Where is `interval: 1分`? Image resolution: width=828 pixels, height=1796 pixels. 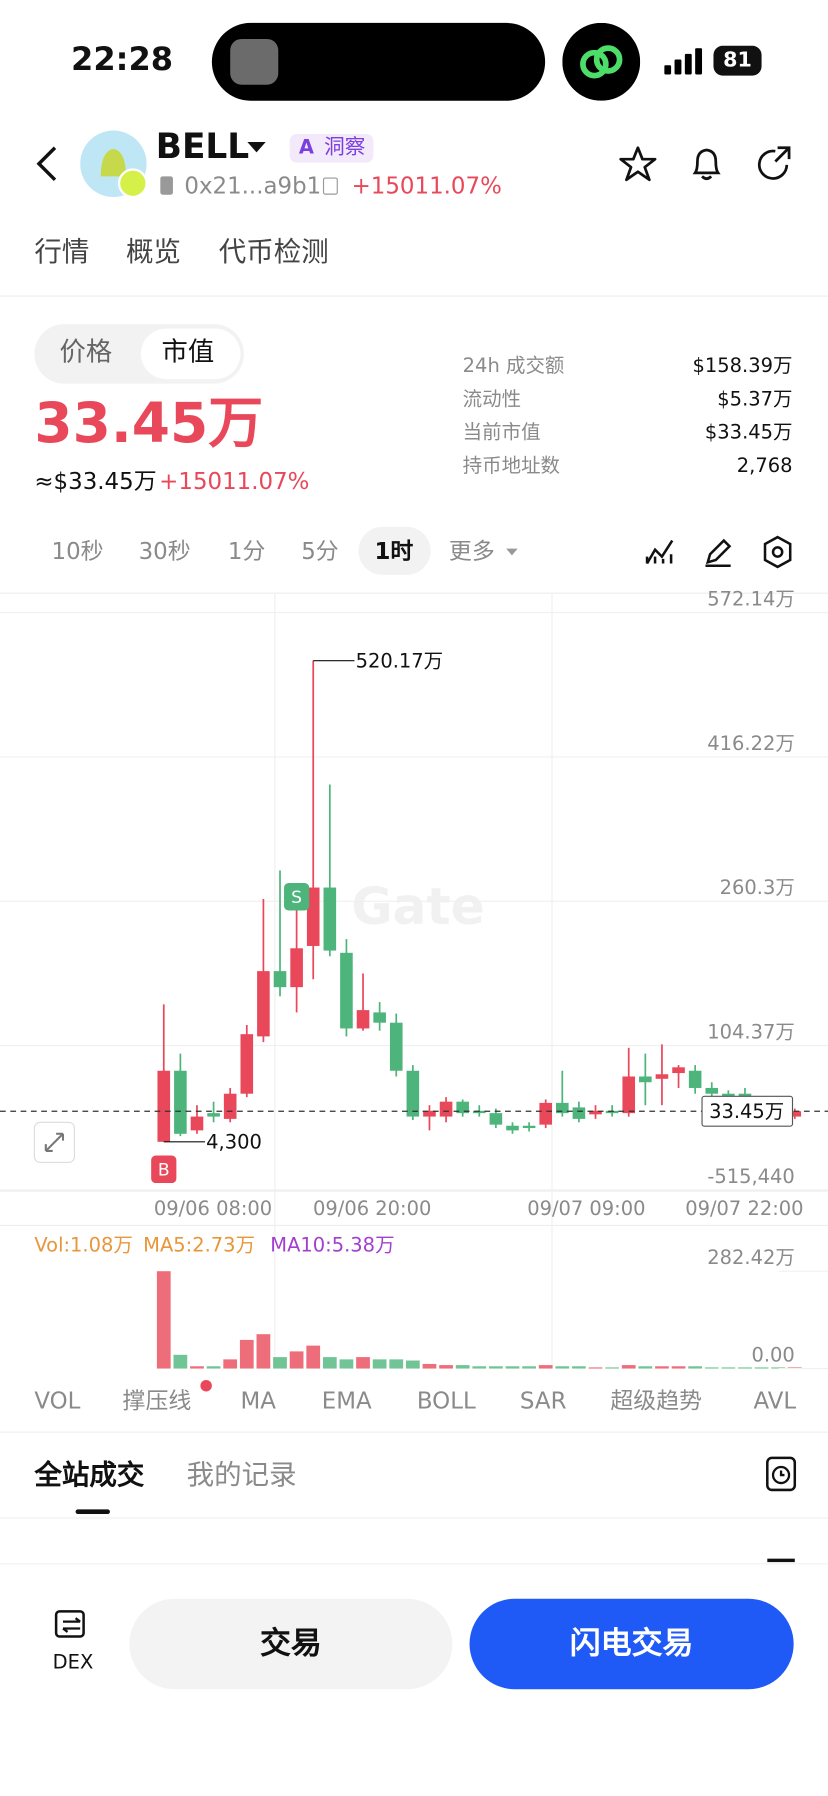 interval: 1分 is located at coordinates (246, 551).